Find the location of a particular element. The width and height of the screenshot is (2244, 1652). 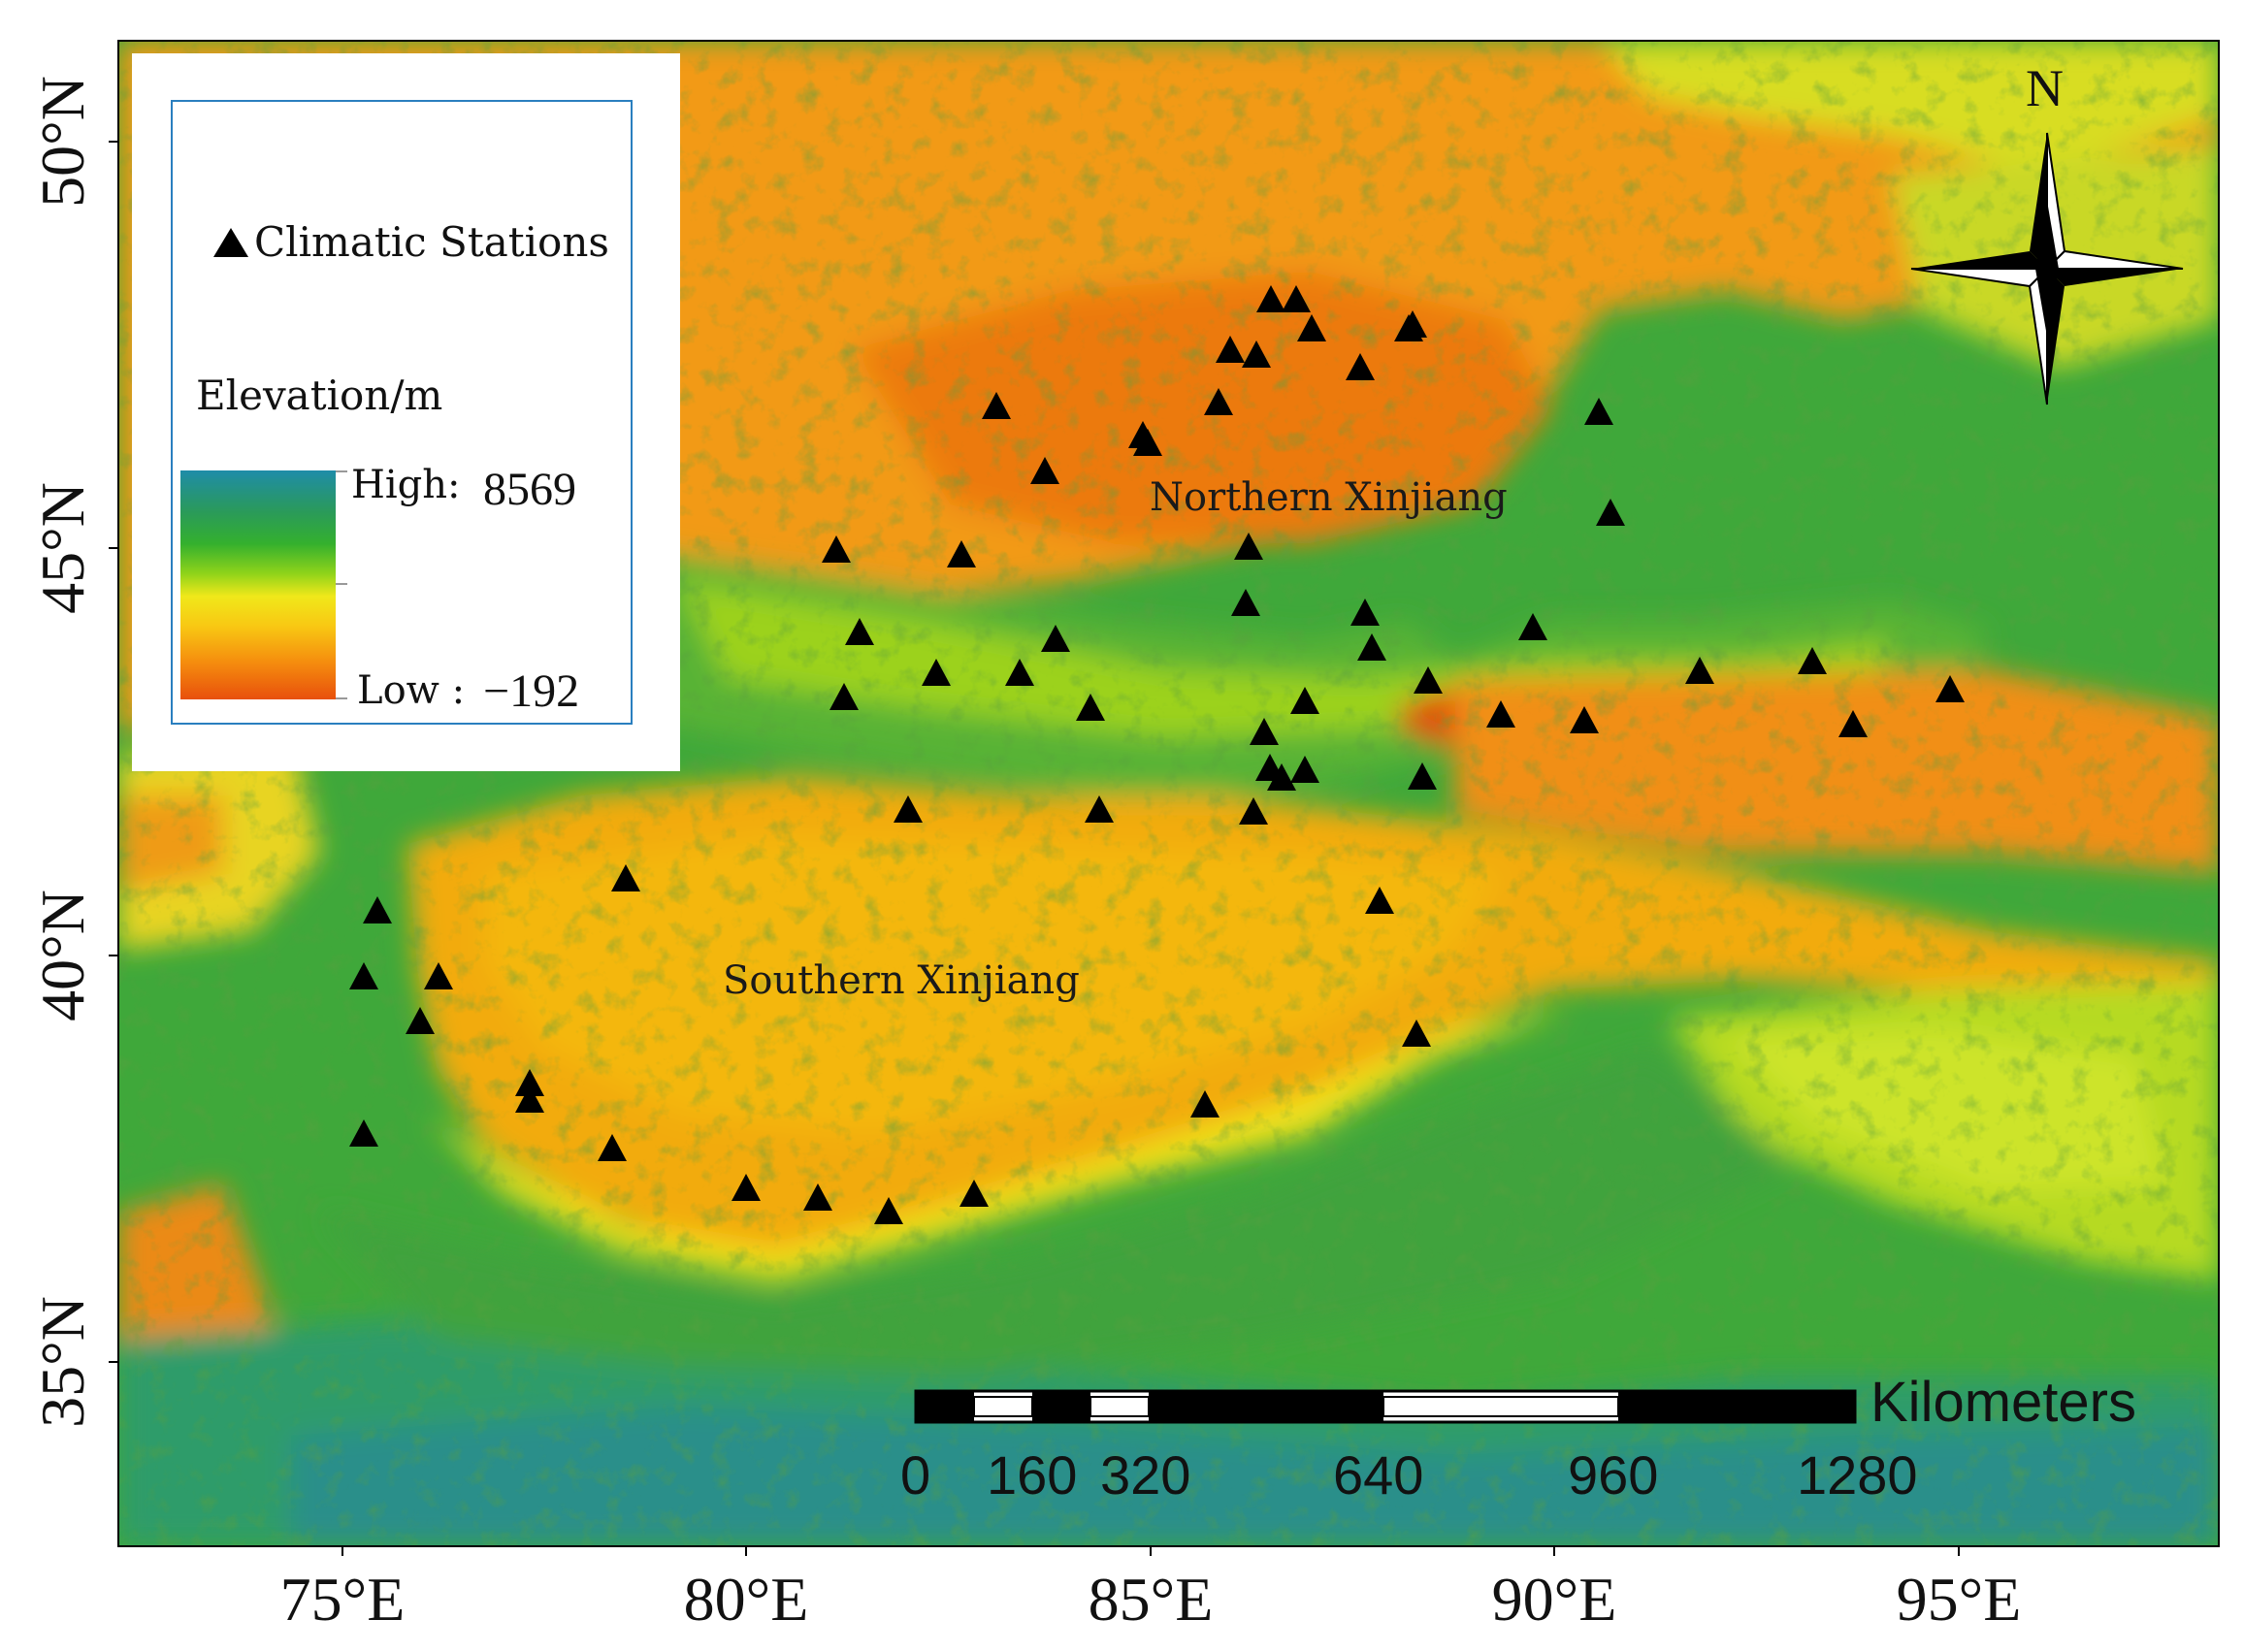

scale-tick-960: 960 is located at coordinates (1613, 1475).